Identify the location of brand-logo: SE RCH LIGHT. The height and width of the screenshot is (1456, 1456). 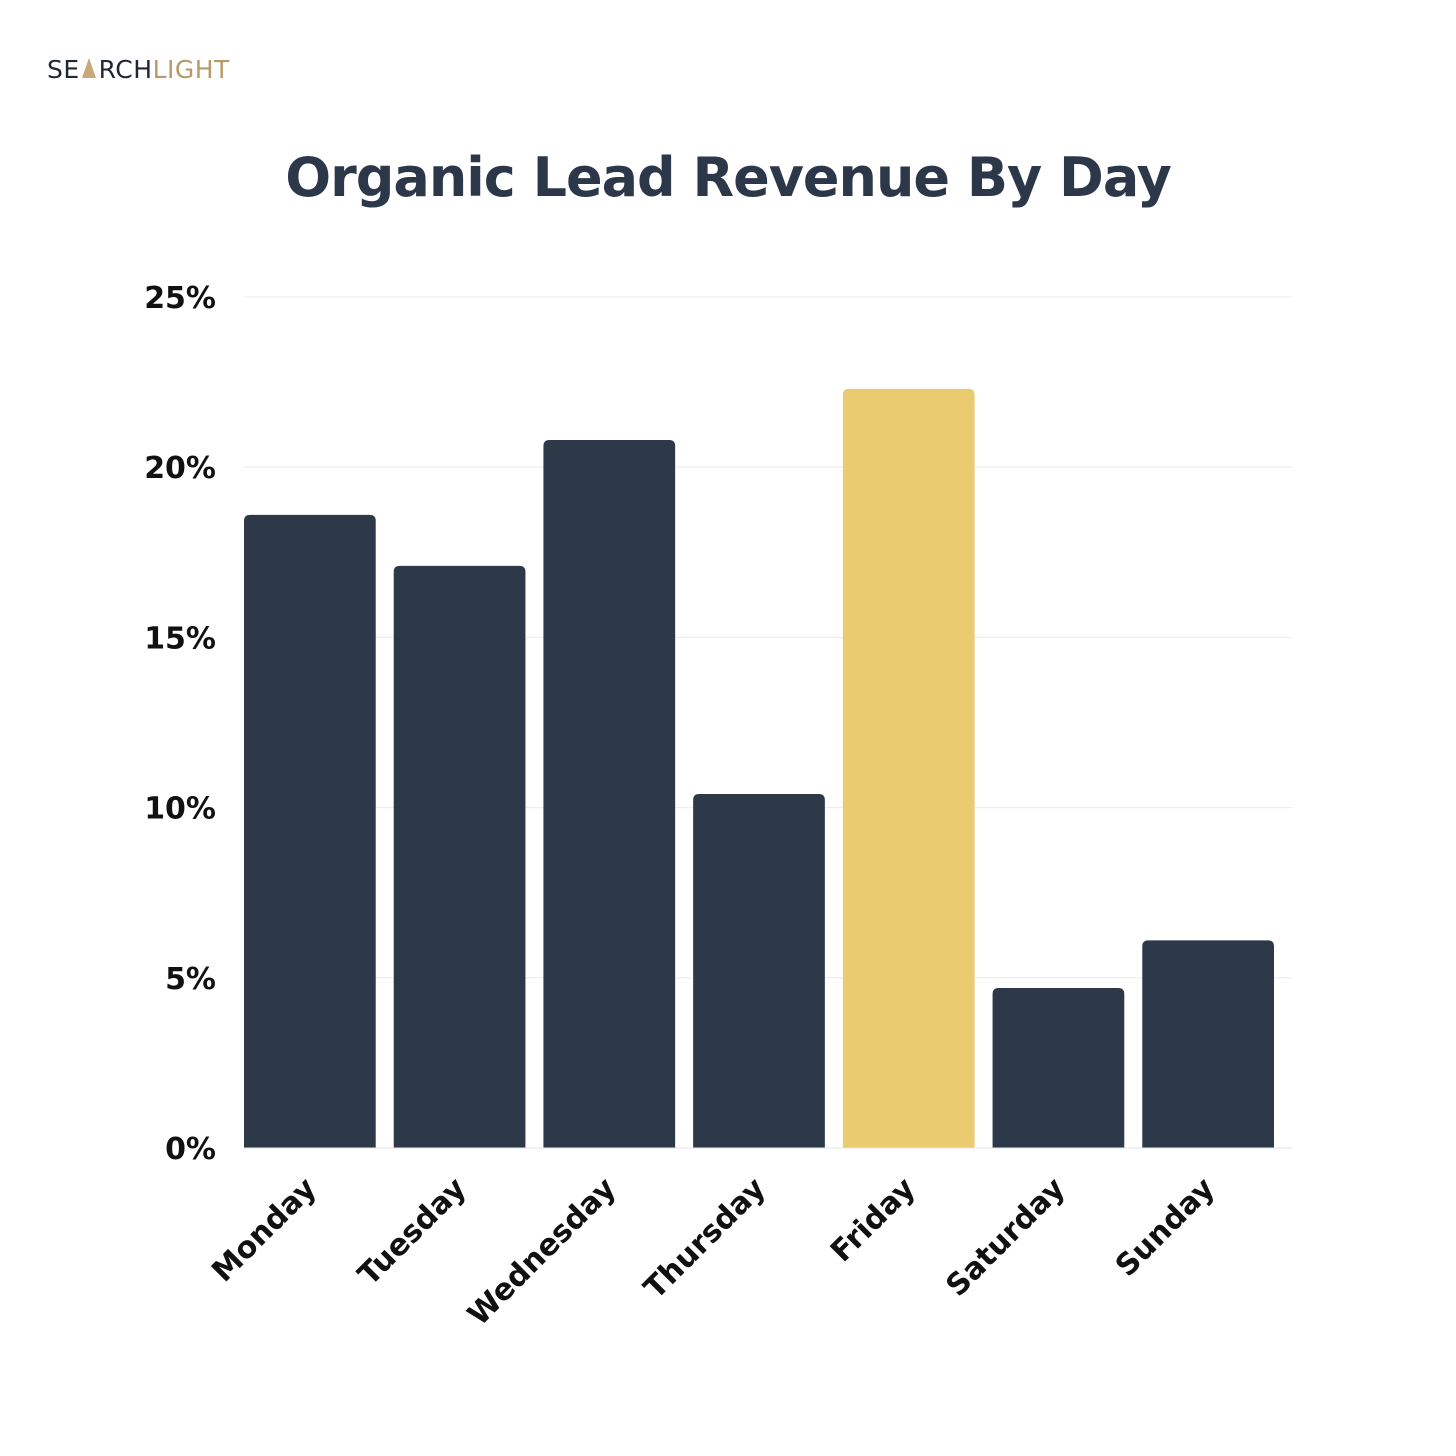
(138, 69).